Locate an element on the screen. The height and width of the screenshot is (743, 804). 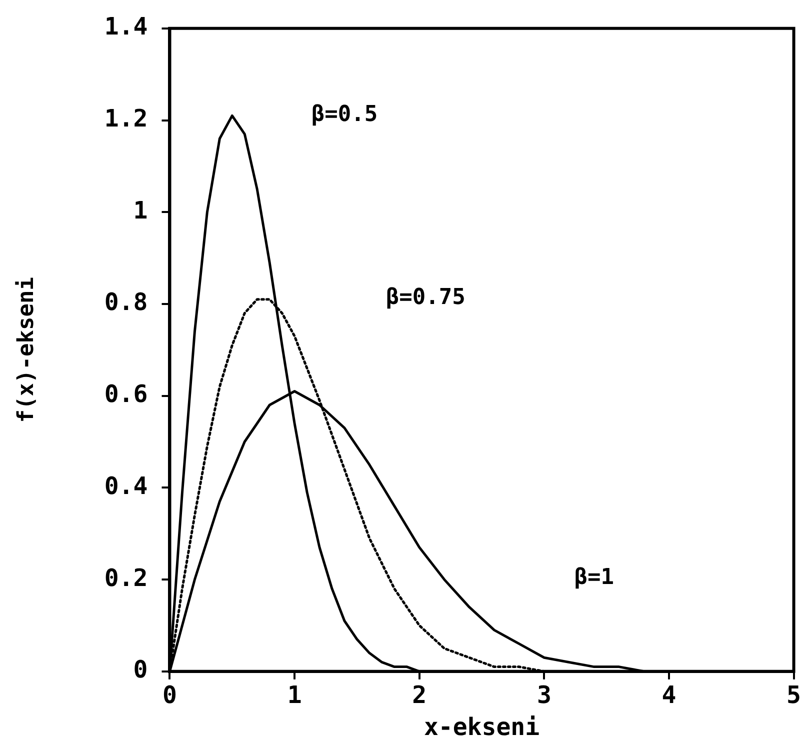
x-tick-label: 3 is located at coordinates (544, 695).